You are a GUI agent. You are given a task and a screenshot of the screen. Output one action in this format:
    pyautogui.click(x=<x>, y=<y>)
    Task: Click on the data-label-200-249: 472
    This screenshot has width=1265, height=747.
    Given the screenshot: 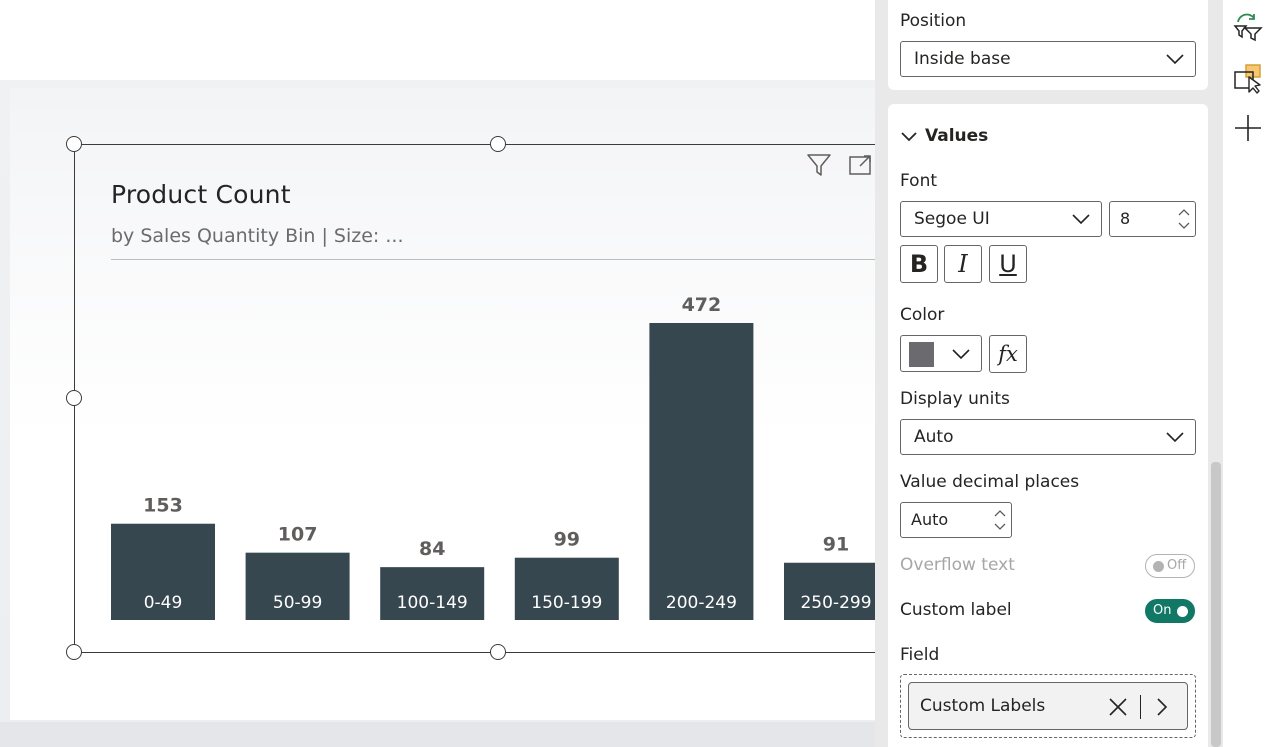 What is the action you would take?
    pyautogui.click(x=702, y=305)
    